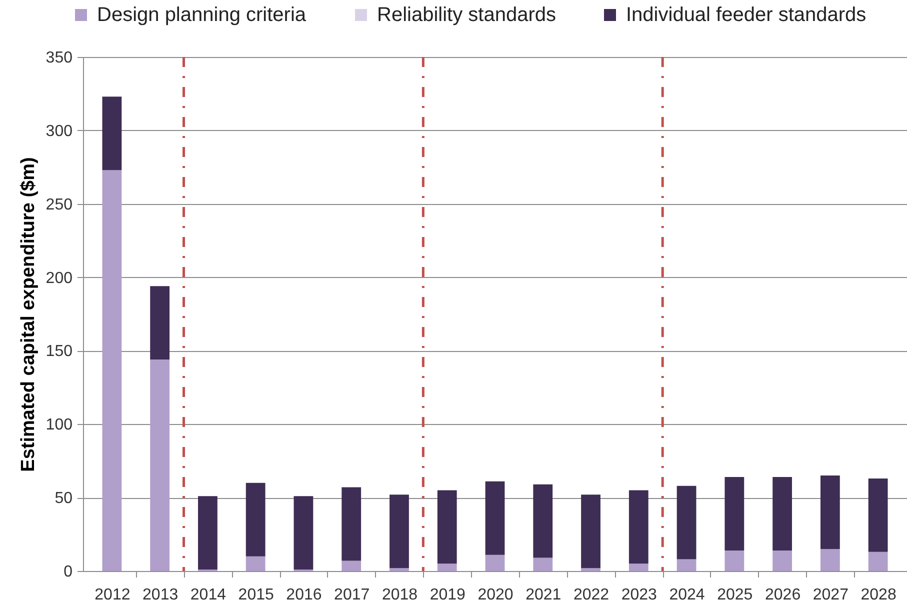 The height and width of the screenshot is (610, 907). Describe the element at coordinates (466, 15) in the screenshot. I see `legend-label: Reliability standards` at that location.